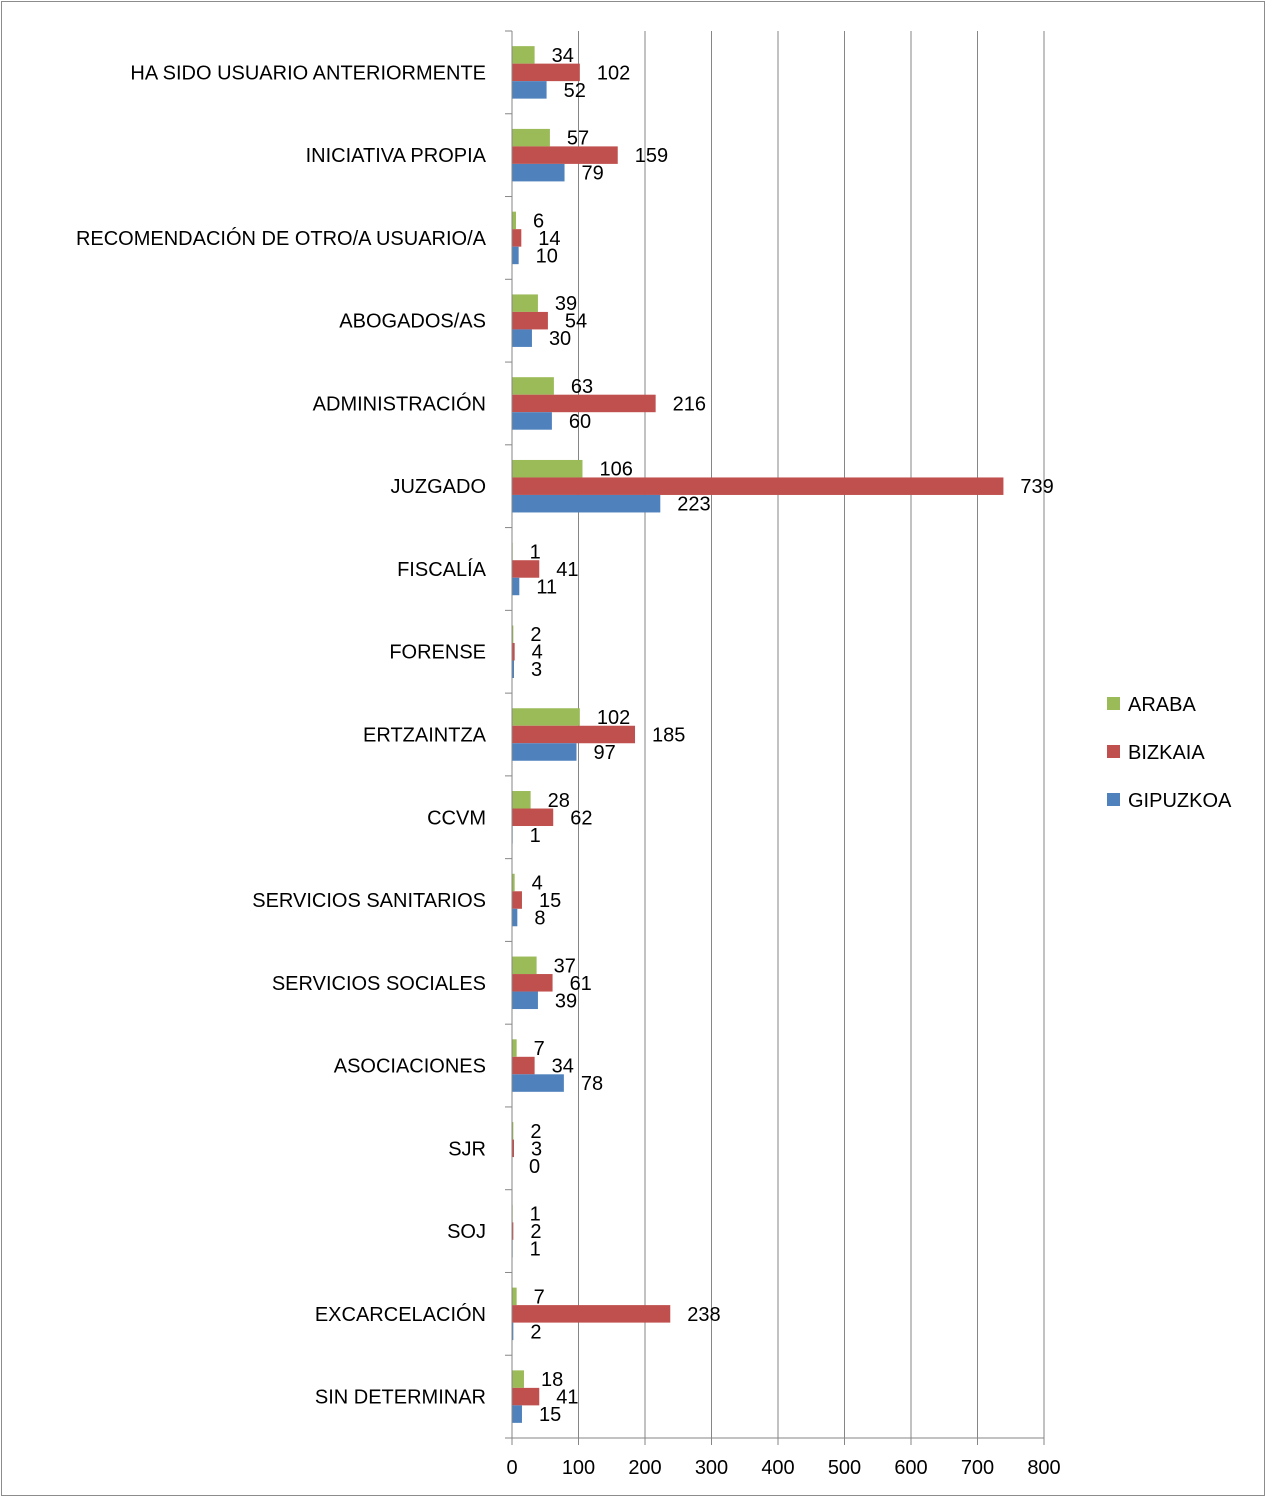 This screenshot has height=1499, width=1268. I want to click on x-tick-label: 700, so click(977, 1468).